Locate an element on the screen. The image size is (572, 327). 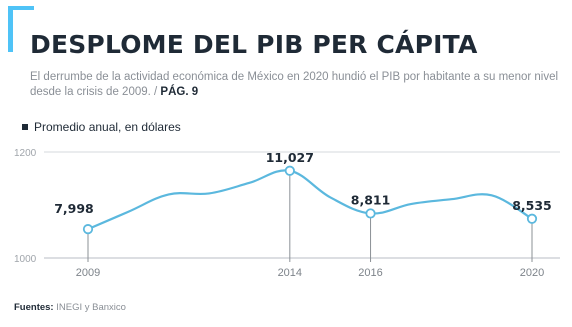
page-reference: PÁG. 9 is located at coordinates (179, 92).